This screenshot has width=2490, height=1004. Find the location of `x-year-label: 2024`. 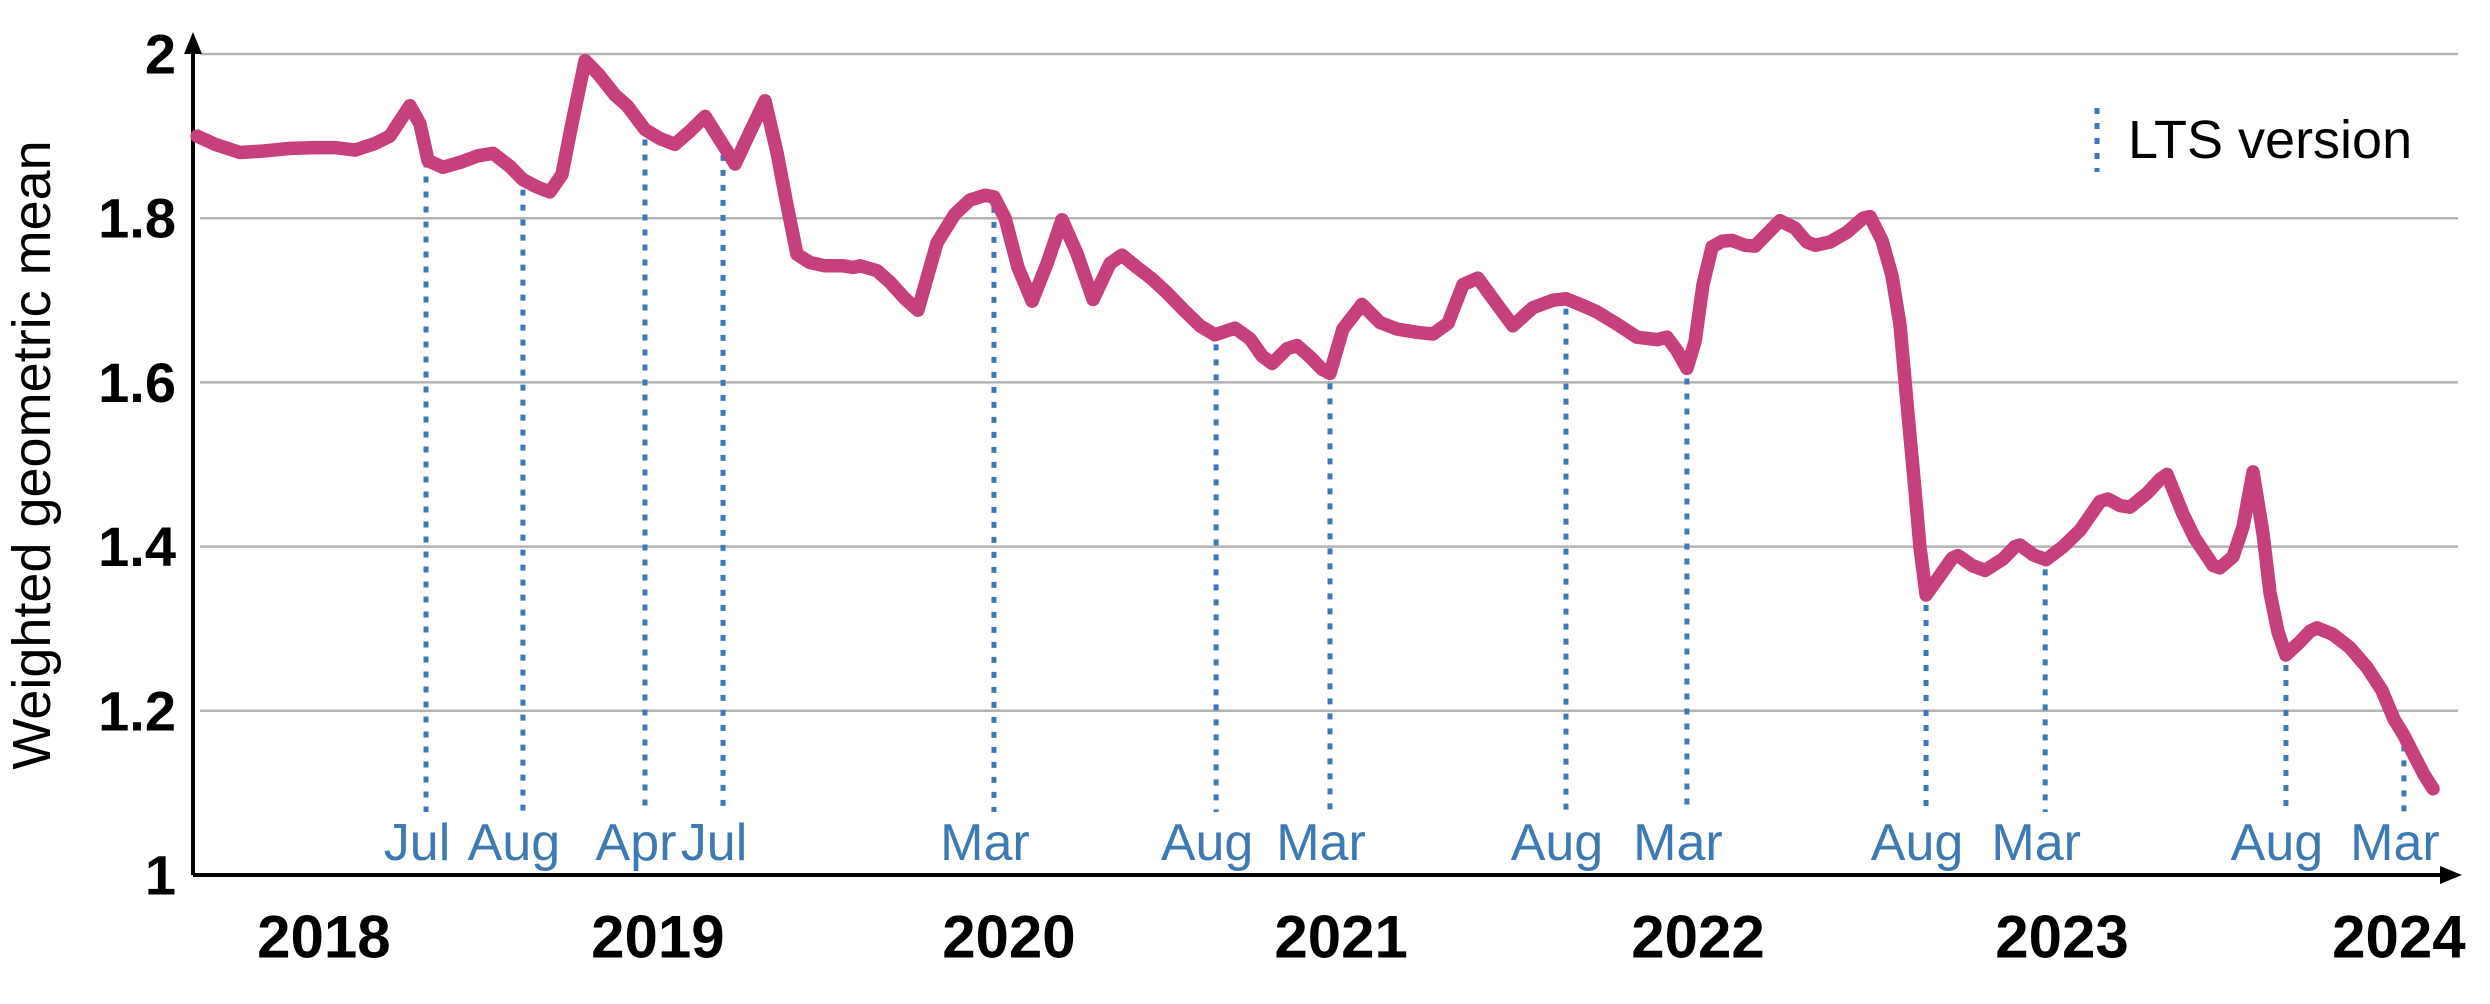

x-year-label: 2024 is located at coordinates (2399, 937).